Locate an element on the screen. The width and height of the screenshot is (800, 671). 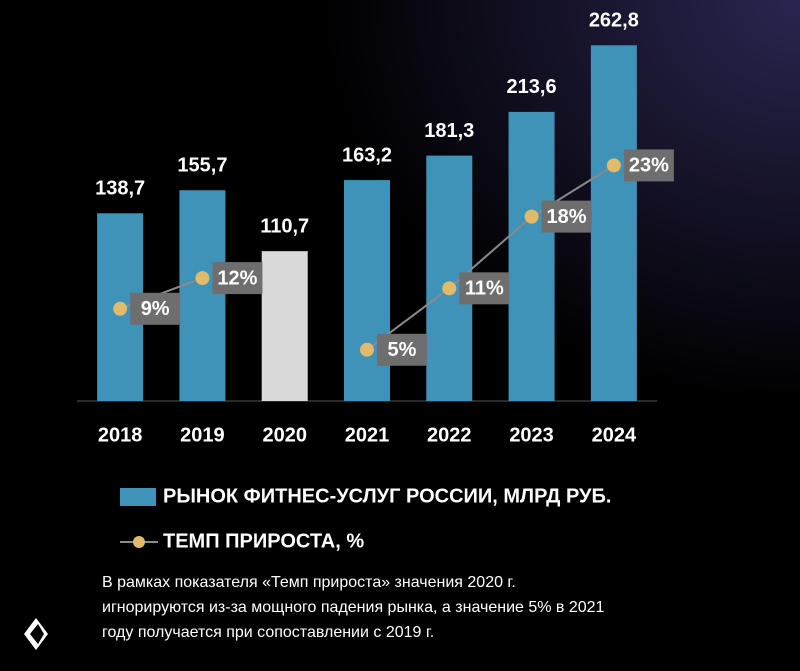
growth-label: 11% is located at coordinates (484, 289).